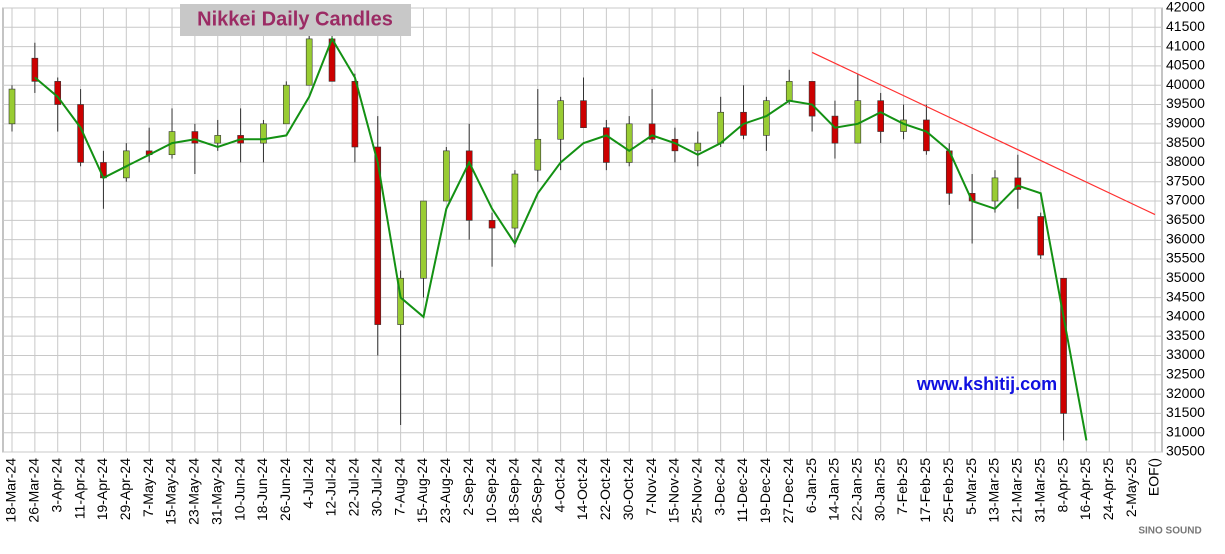 This screenshot has height=554, width=1225. Describe the element at coordinates (1185, 45) in the screenshot. I see `y-tick-label: 41000` at that location.